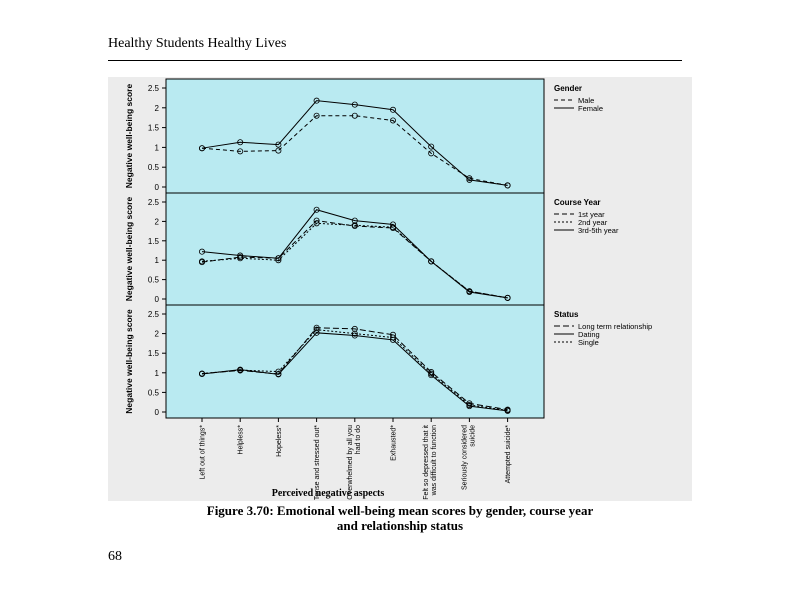 Image resolution: width=800 pixels, height=600 pixels. I want to click on legend-entry: 3rd-5th year, so click(598, 230).